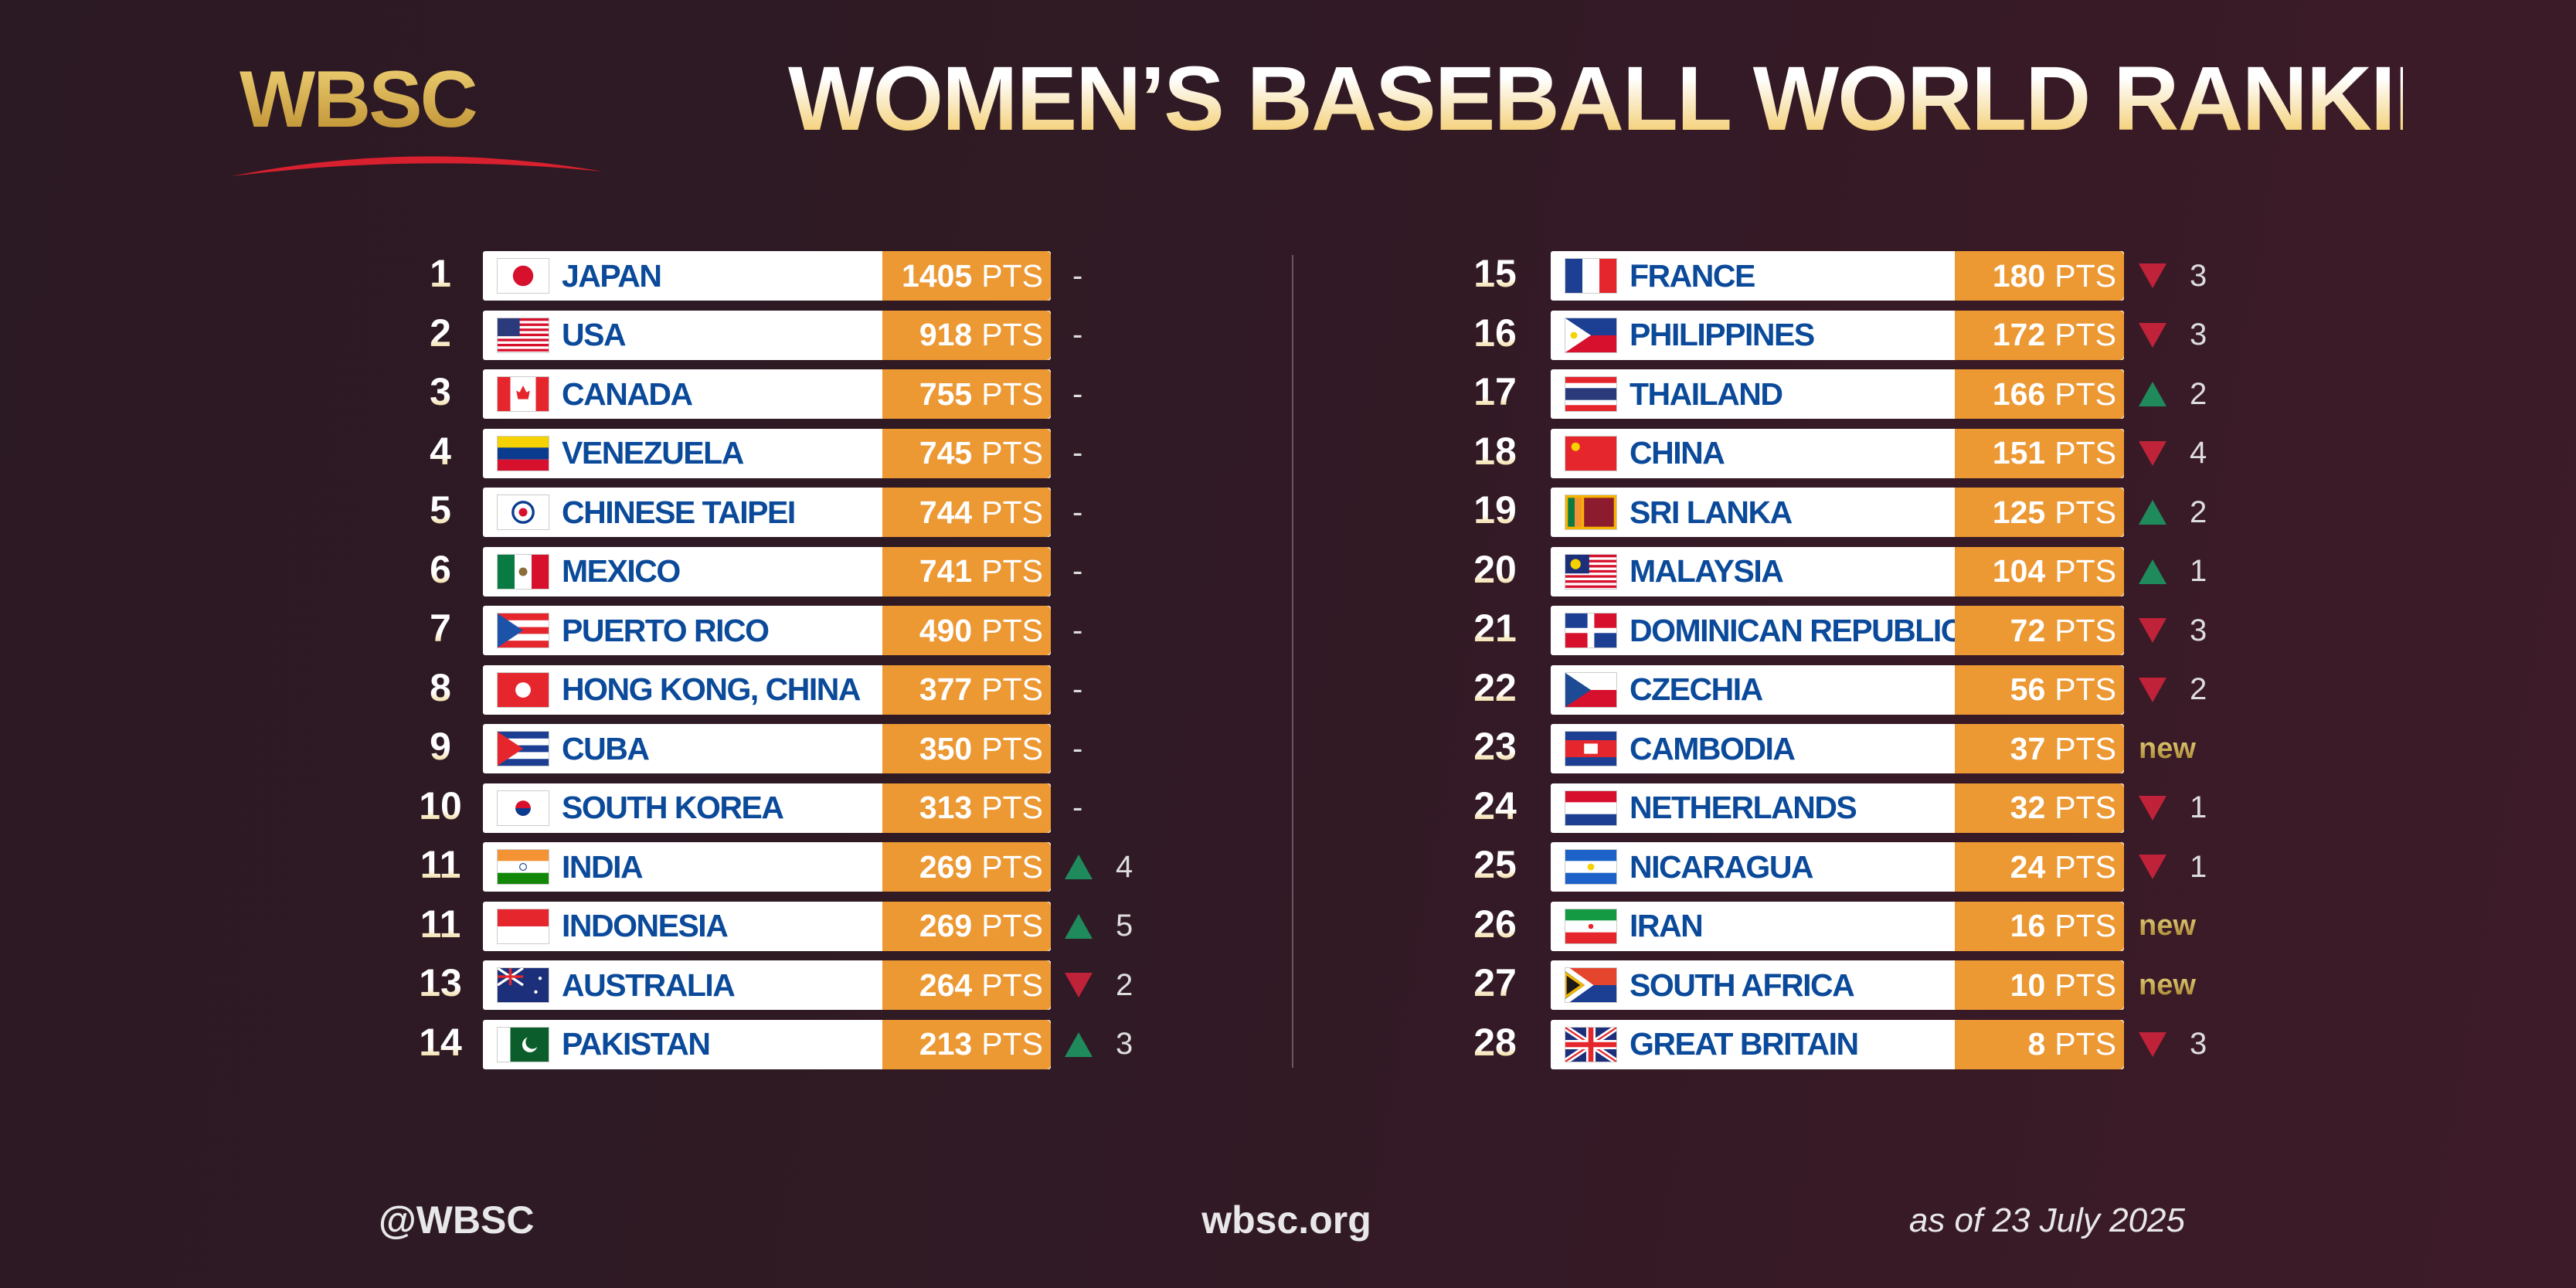 The width and height of the screenshot is (2576, 1288). Describe the element at coordinates (1495, 510) in the screenshot. I see `rank-number: 19` at that location.